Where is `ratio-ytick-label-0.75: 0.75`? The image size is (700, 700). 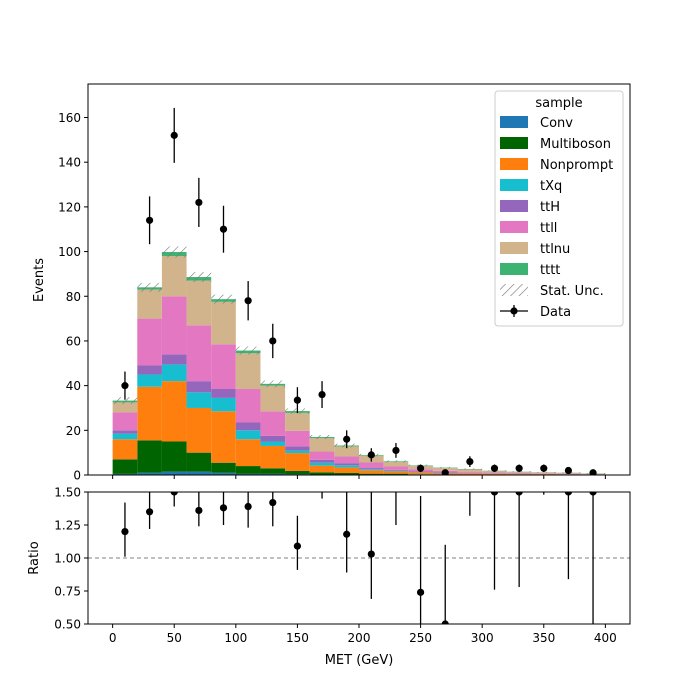
ratio-ytick-label-0.75: 0.75 is located at coordinates (67, 592).